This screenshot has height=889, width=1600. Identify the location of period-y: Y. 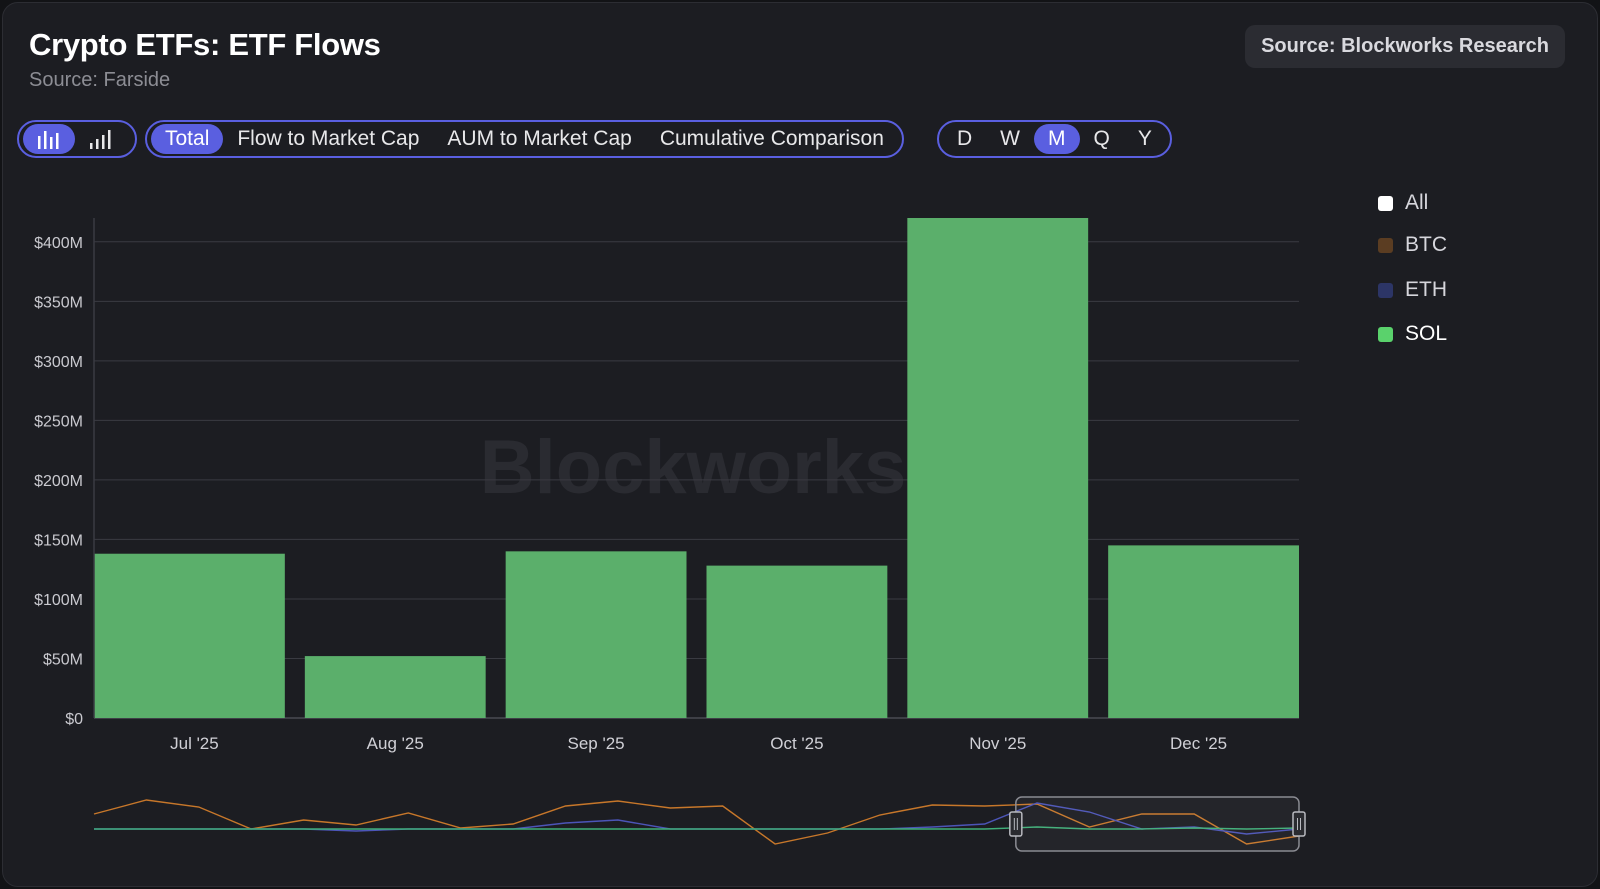
(1144, 138).